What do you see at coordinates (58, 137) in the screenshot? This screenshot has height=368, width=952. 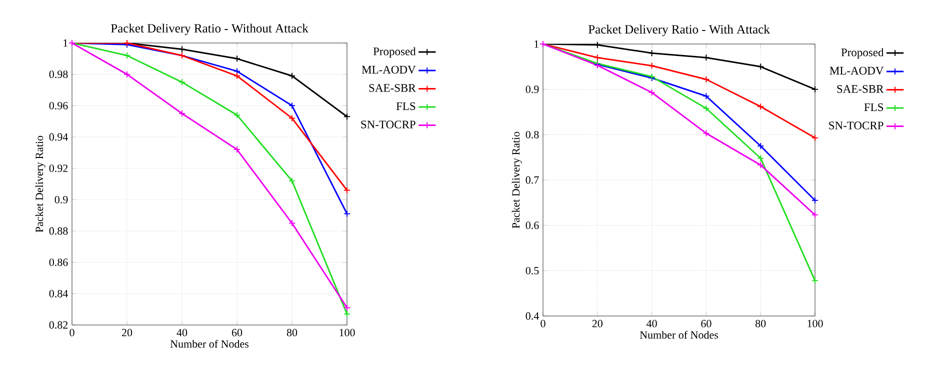 I see `y-tick-label: 0.94` at bounding box center [58, 137].